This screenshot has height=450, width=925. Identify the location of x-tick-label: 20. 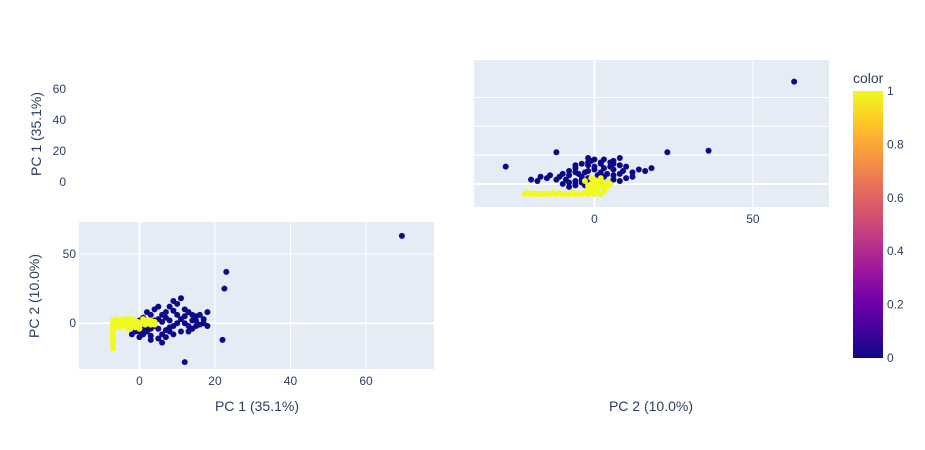
(215, 381).